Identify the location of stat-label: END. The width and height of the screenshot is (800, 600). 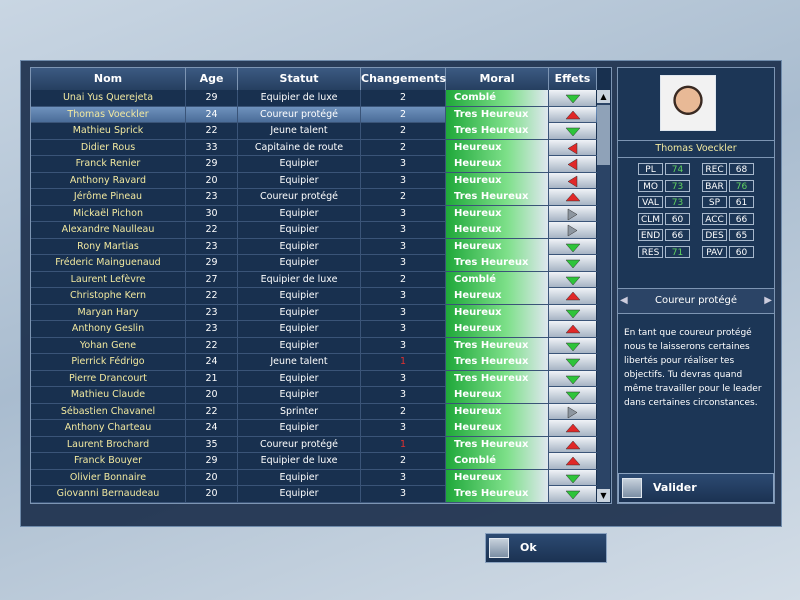
(650, 235).